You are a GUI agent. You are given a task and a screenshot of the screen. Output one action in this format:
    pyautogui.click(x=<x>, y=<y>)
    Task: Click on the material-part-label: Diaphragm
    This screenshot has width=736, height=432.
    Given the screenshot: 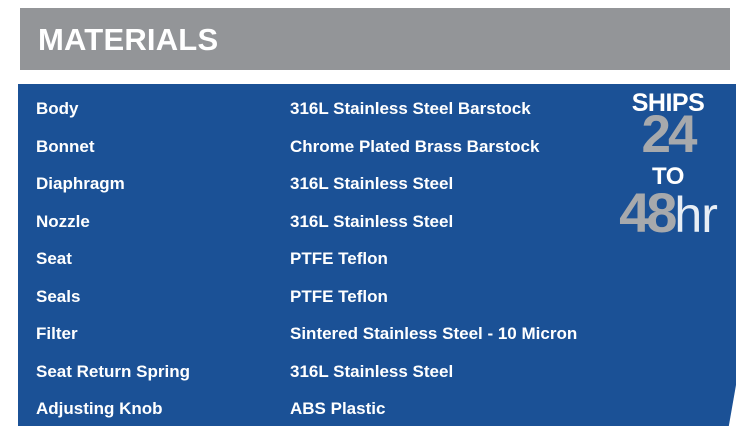 What is the action you would take?
    pyautogui.click(x=80, y=183)
    